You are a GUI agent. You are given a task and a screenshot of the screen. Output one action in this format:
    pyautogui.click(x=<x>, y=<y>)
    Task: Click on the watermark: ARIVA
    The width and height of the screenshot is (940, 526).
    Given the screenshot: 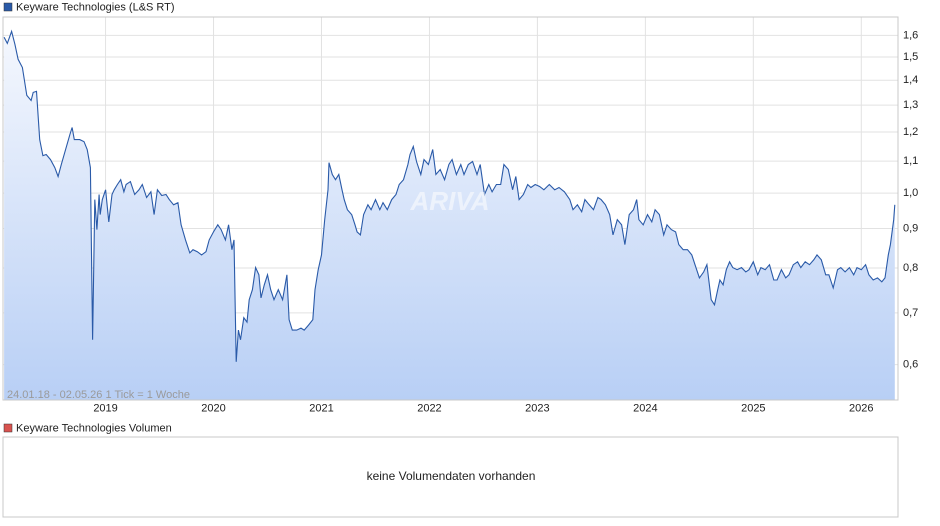 What is the action you would take?
    pyautogui.click(x=450, y=201)
    